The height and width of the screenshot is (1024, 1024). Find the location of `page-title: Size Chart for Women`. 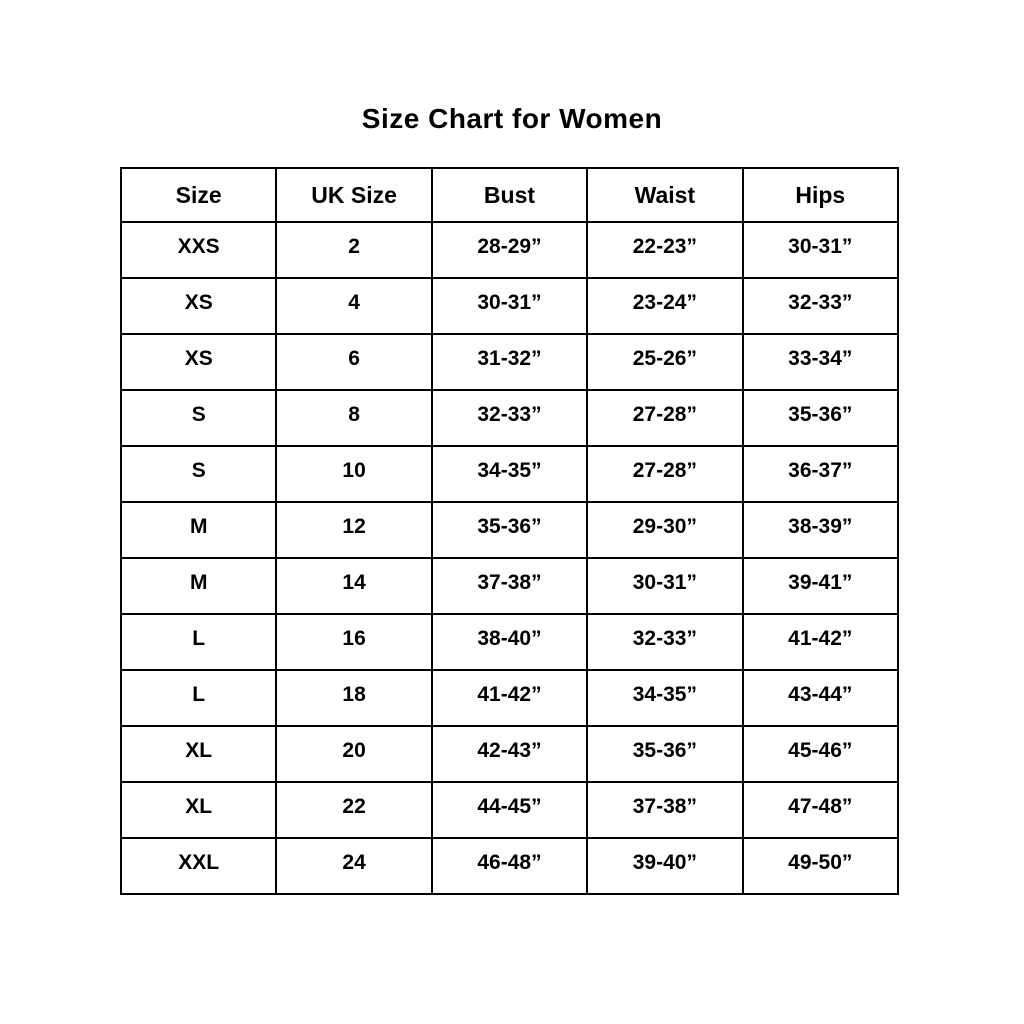

page-title: Size Chart for Women is located at coordinates (512, 118).